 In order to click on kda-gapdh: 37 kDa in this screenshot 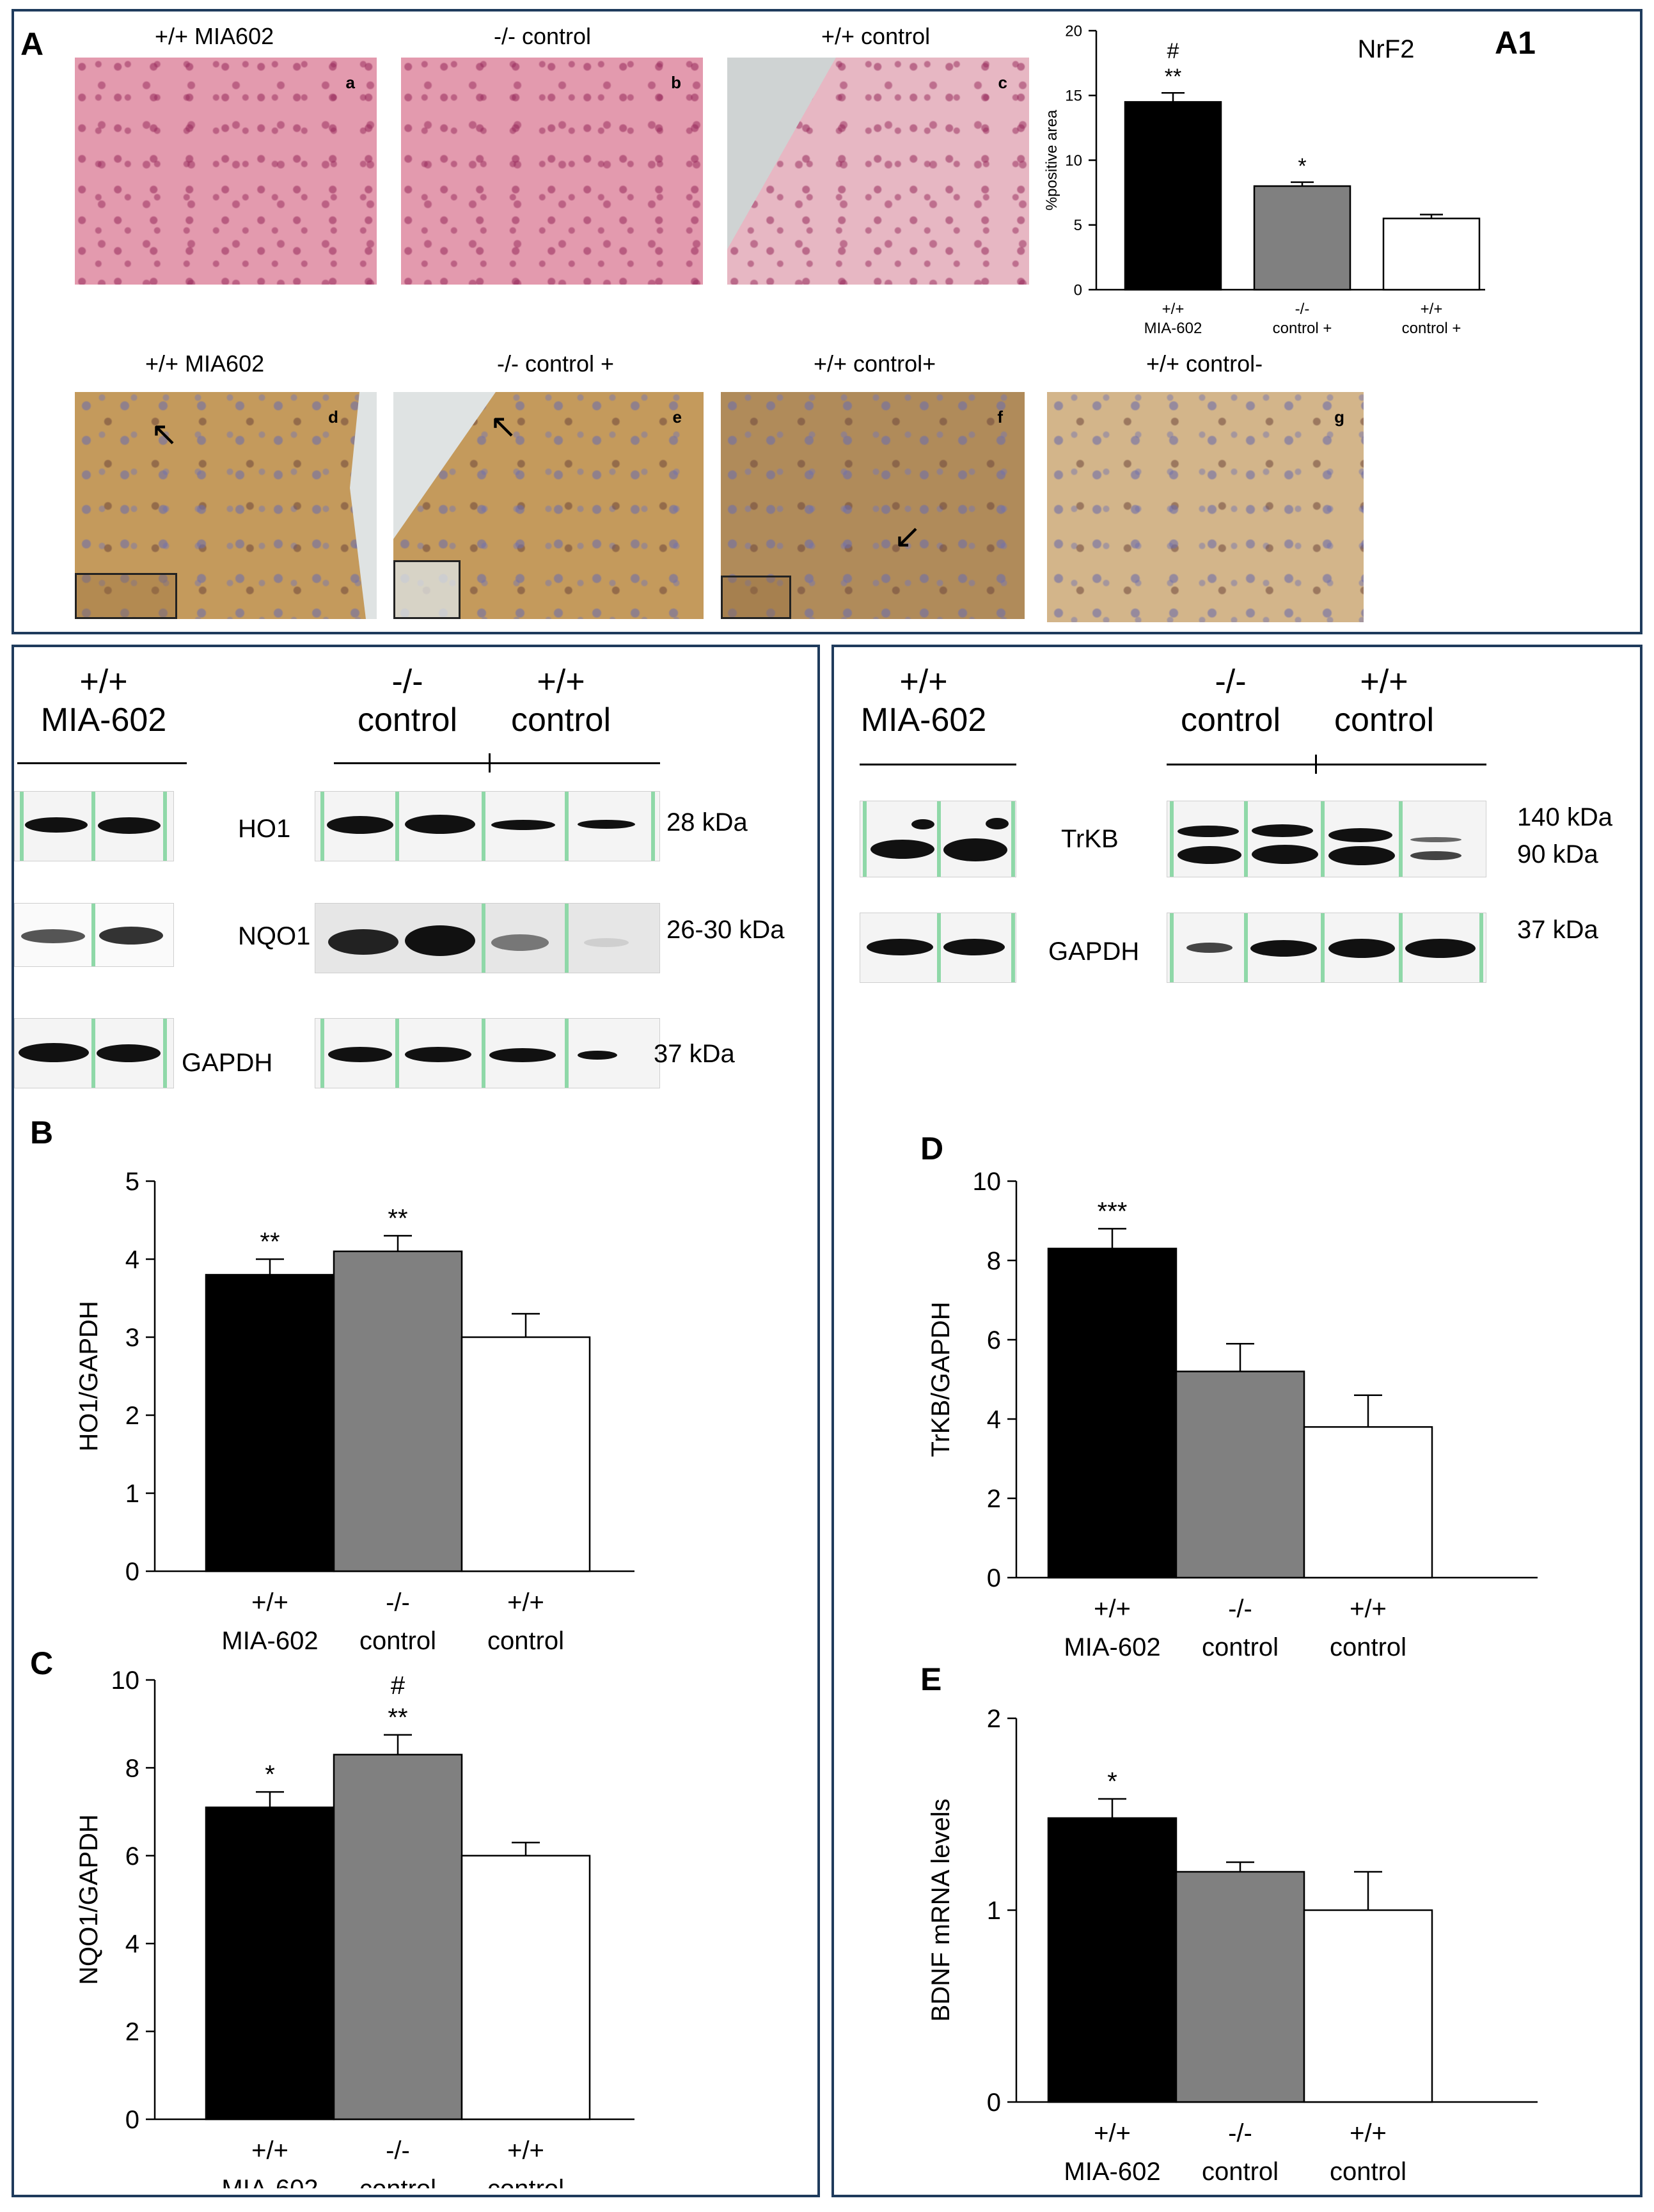, I will do `click(1557, 930)`.